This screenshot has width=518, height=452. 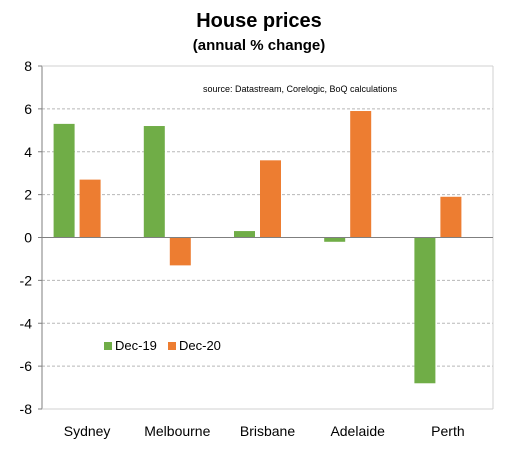 What do you see at coordinates (259, 21) in the screenshot?
I see `chart-title: House prices` at bounding box center [259, 21].